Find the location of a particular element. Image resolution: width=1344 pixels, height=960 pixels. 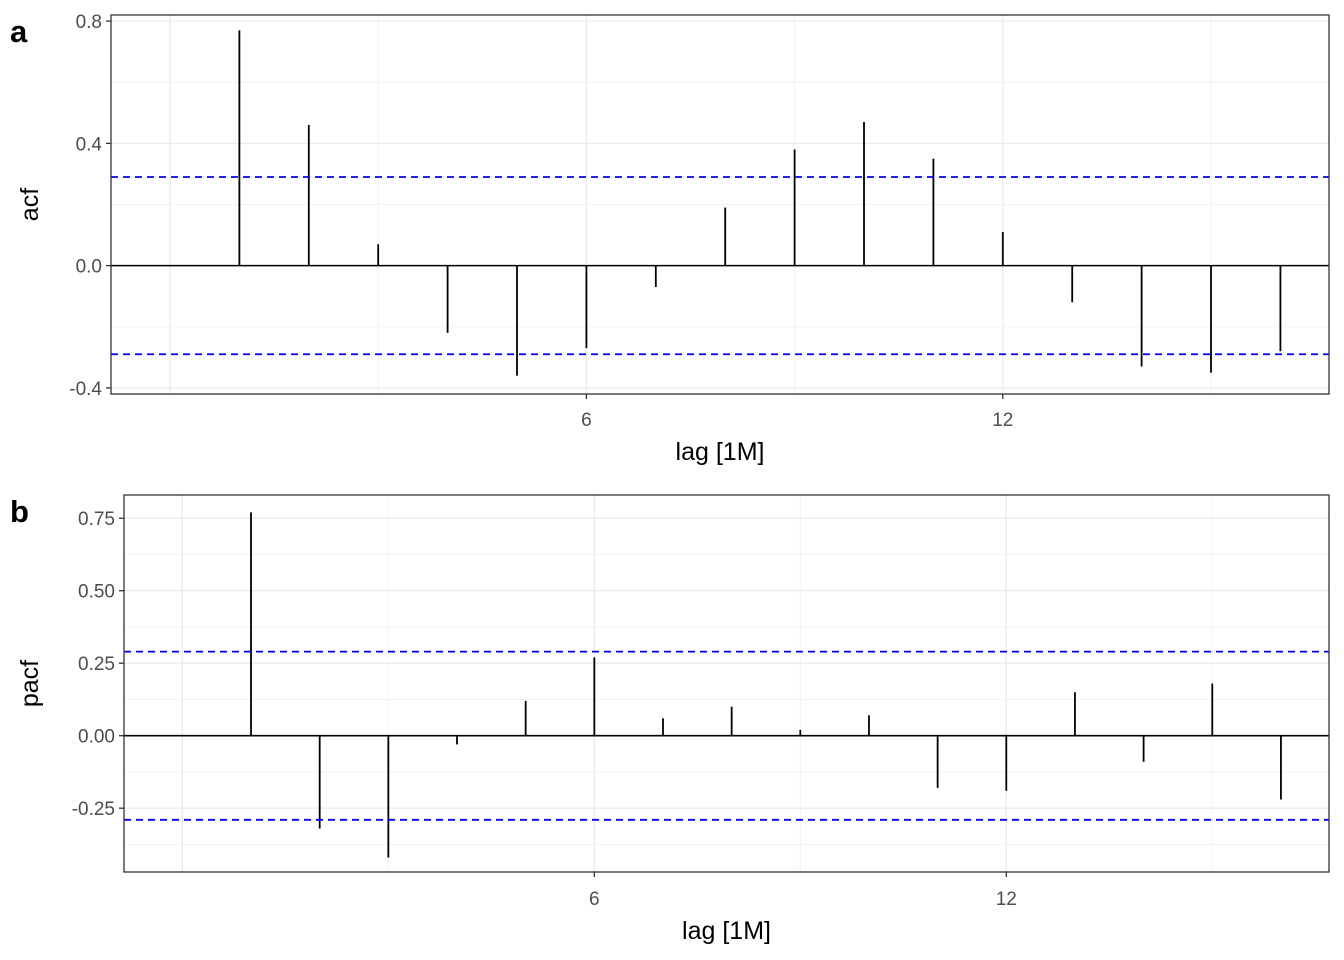

panel-label: a is located at coordinates (19, 31).